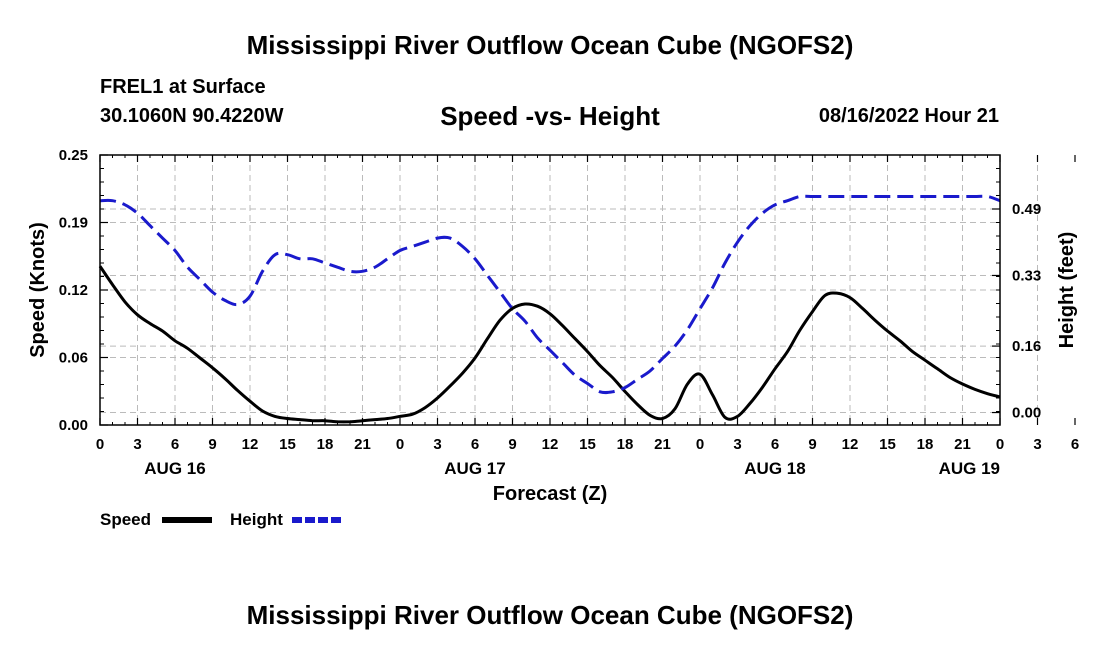 The image size is (1100, 650). I want to click on date-label: AUG 17, so click(474, 468).